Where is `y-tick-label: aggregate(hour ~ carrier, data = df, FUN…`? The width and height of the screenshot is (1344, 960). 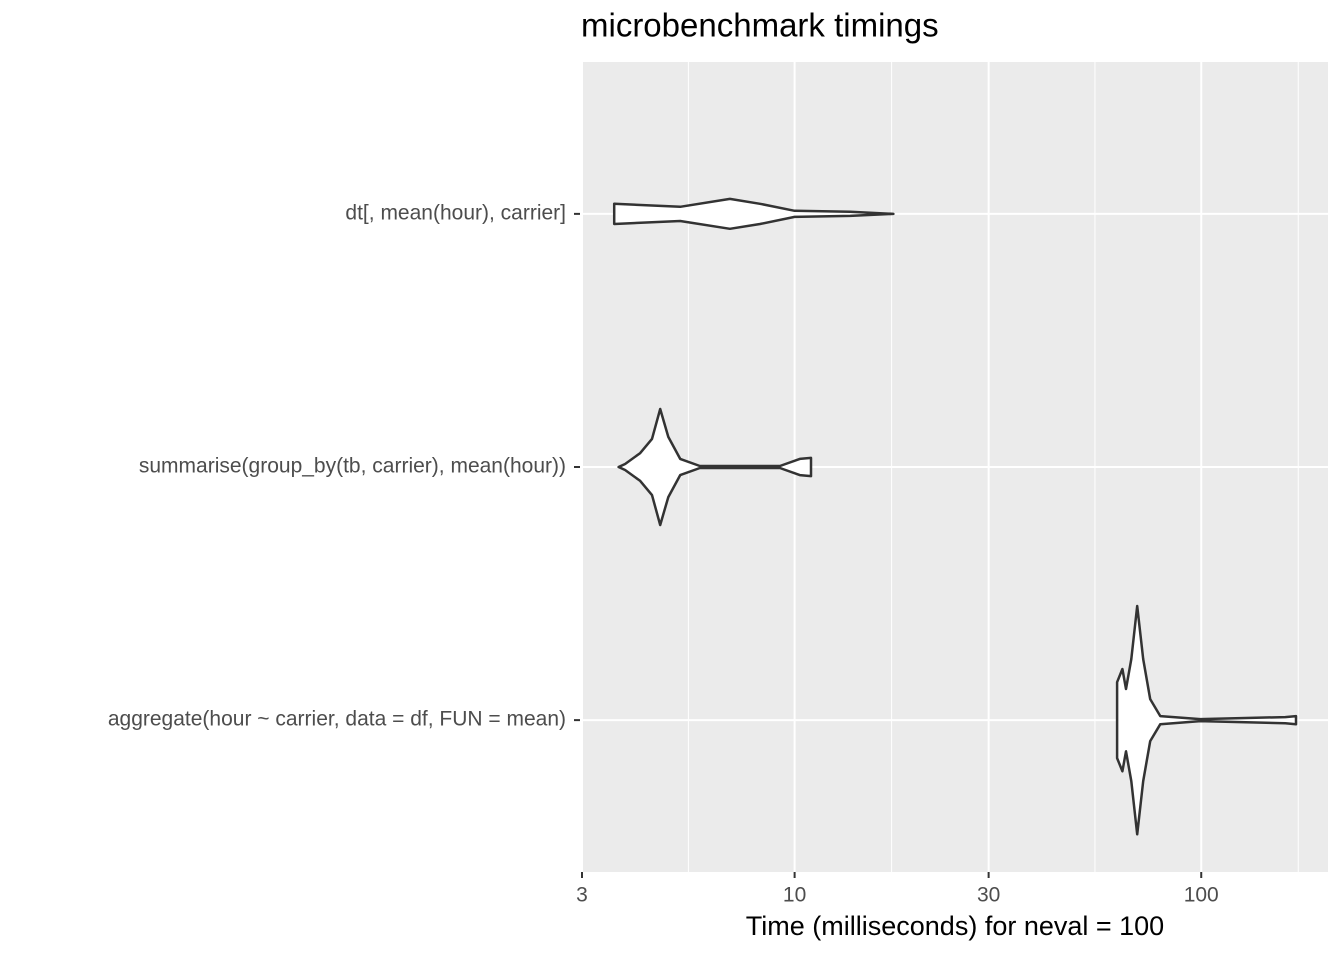 y-tick-label: aggregate(hour ~ carrier, data = df, FUN… is located at coordinates (337, 719).